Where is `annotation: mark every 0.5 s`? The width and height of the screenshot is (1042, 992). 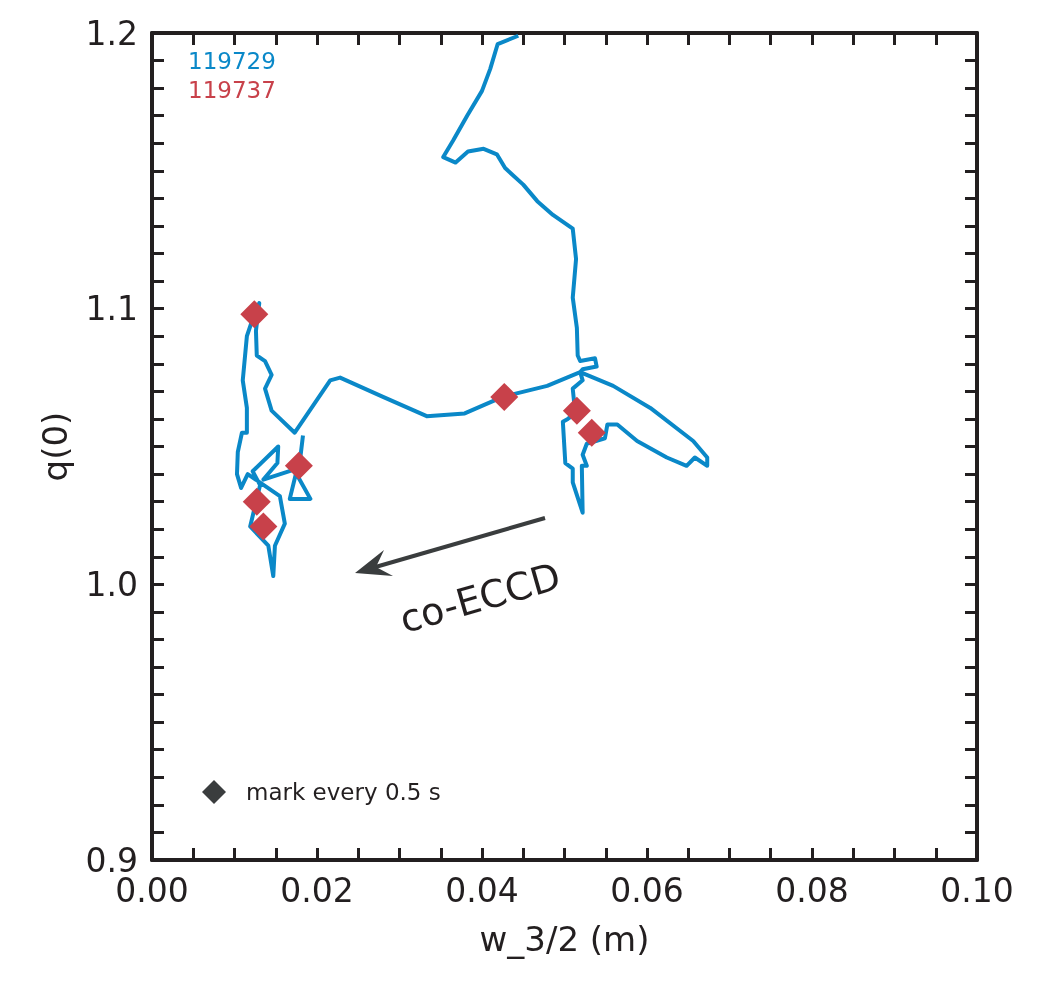 annotation: mark every 0.5 s is located at coordinates (343, 792).